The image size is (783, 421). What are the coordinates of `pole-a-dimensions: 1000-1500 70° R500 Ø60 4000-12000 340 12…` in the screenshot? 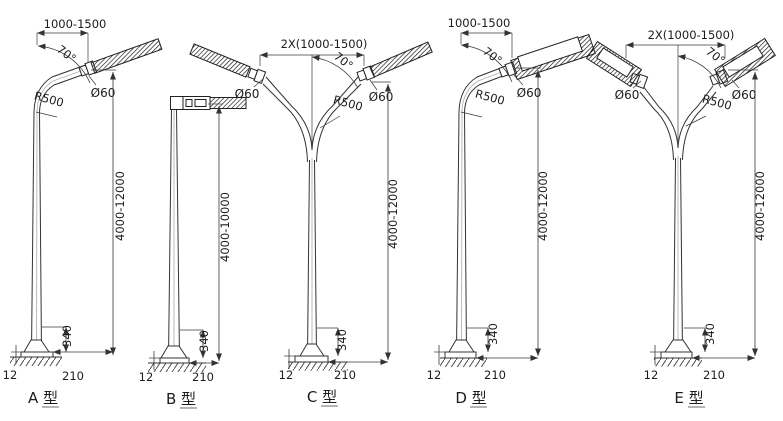 It's located at (65, 212).